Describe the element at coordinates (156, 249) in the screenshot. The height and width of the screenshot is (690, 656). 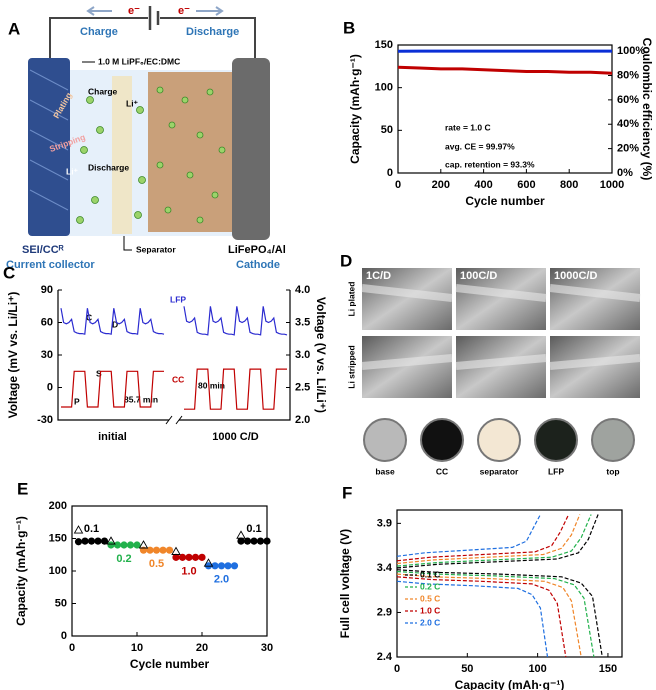
I see `separator-label: Separator` at that location.